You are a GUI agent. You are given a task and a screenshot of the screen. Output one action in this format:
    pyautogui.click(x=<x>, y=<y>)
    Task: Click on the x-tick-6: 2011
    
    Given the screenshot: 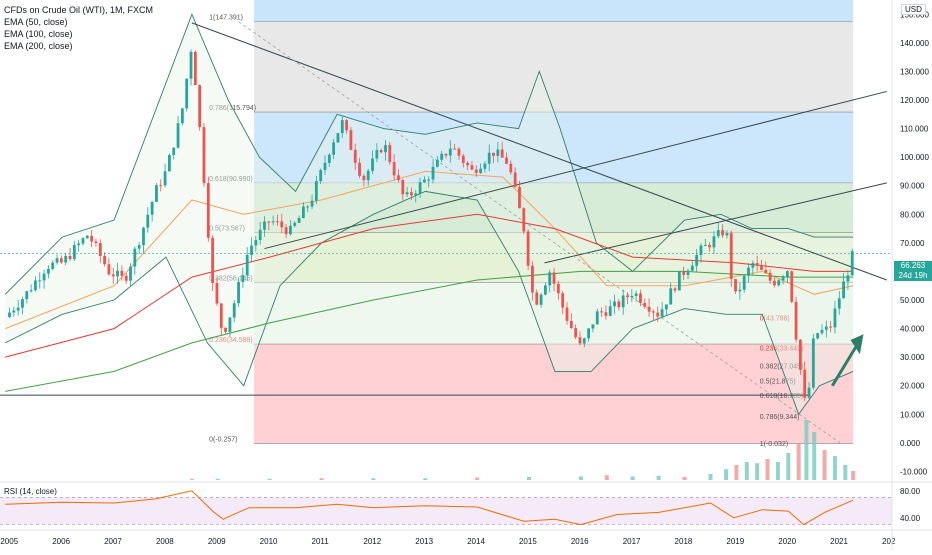 What is the action you would take?
    pyautogui.click(x=321, y=541)
    